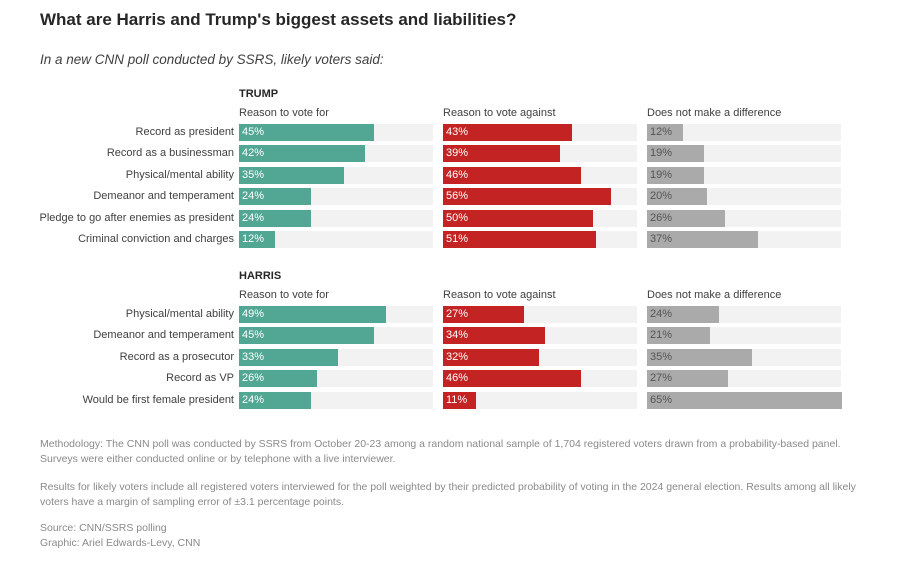 This screenshot has height=576, width=900. What do you see at coordinates (260, 276) in the screenshot?
I see `section-title: HARRIS` at bounding box center [260, 276].